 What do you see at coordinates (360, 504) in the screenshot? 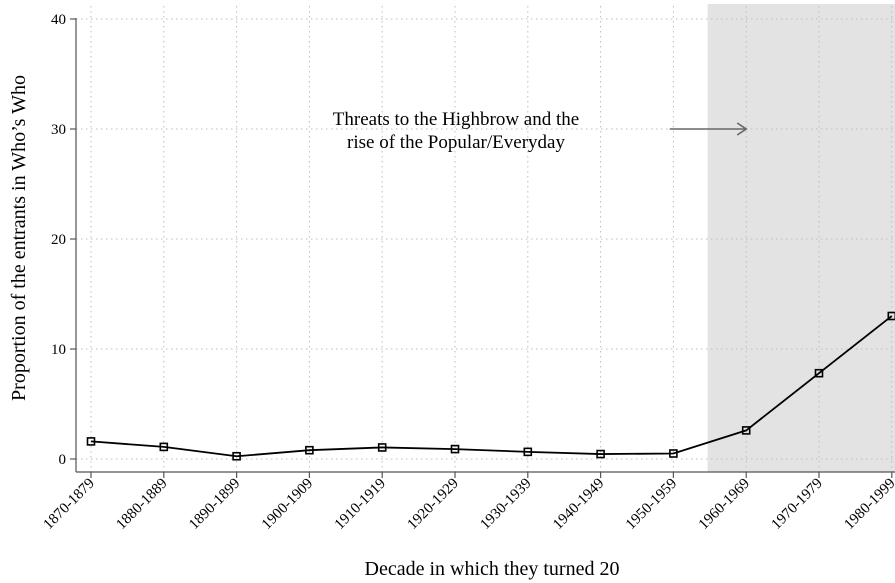
I see `x-tick-label: 1910-1919` at bounding box center [360, 504].